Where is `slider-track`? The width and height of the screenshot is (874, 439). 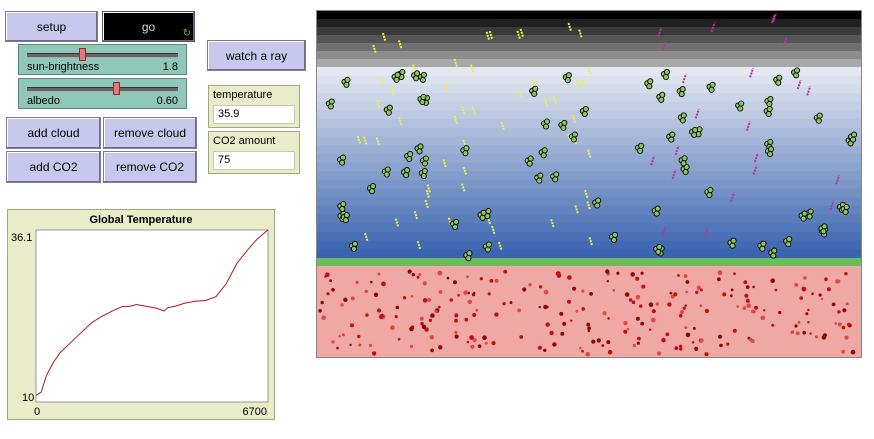 slider-track is located at coordinates (102, 89).